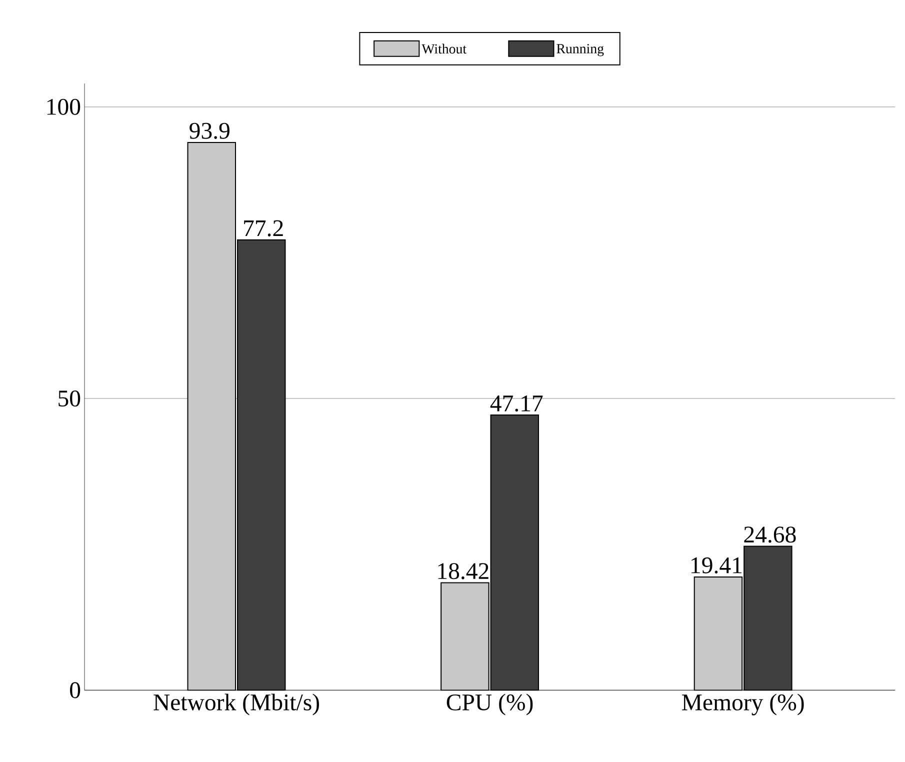 The image size is (905, 762). Describe the element at coordinates (69, 398) in the screenshot. I see `y-tick-label: 50` at that location.